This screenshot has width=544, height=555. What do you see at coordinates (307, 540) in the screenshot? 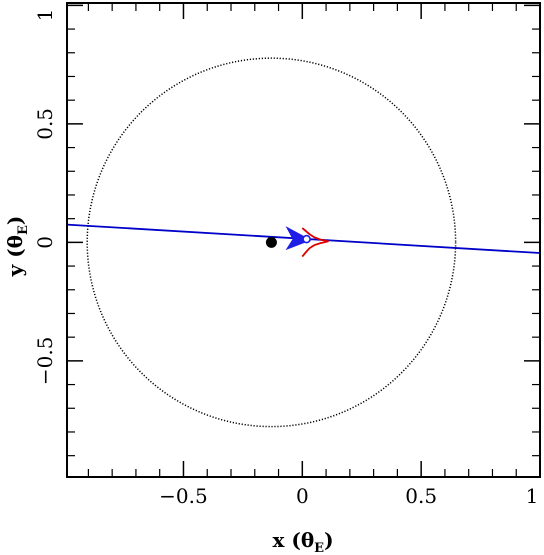
I see `x-axis-label-symbol: θ` at bounding box center [307, 540].